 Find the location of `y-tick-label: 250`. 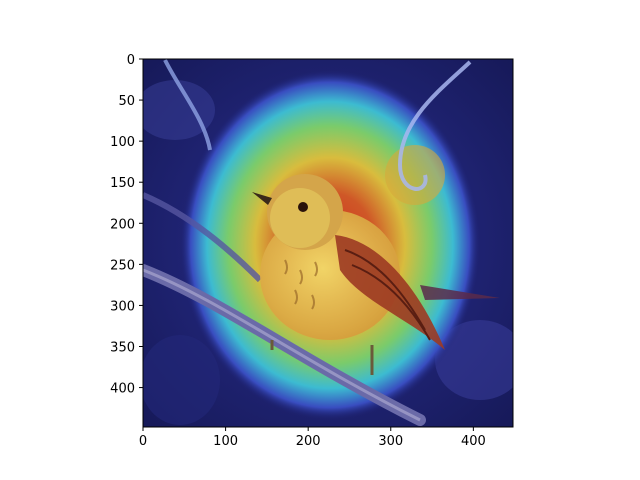

y-tick-label: 250 is located at coordinates (122, 265).